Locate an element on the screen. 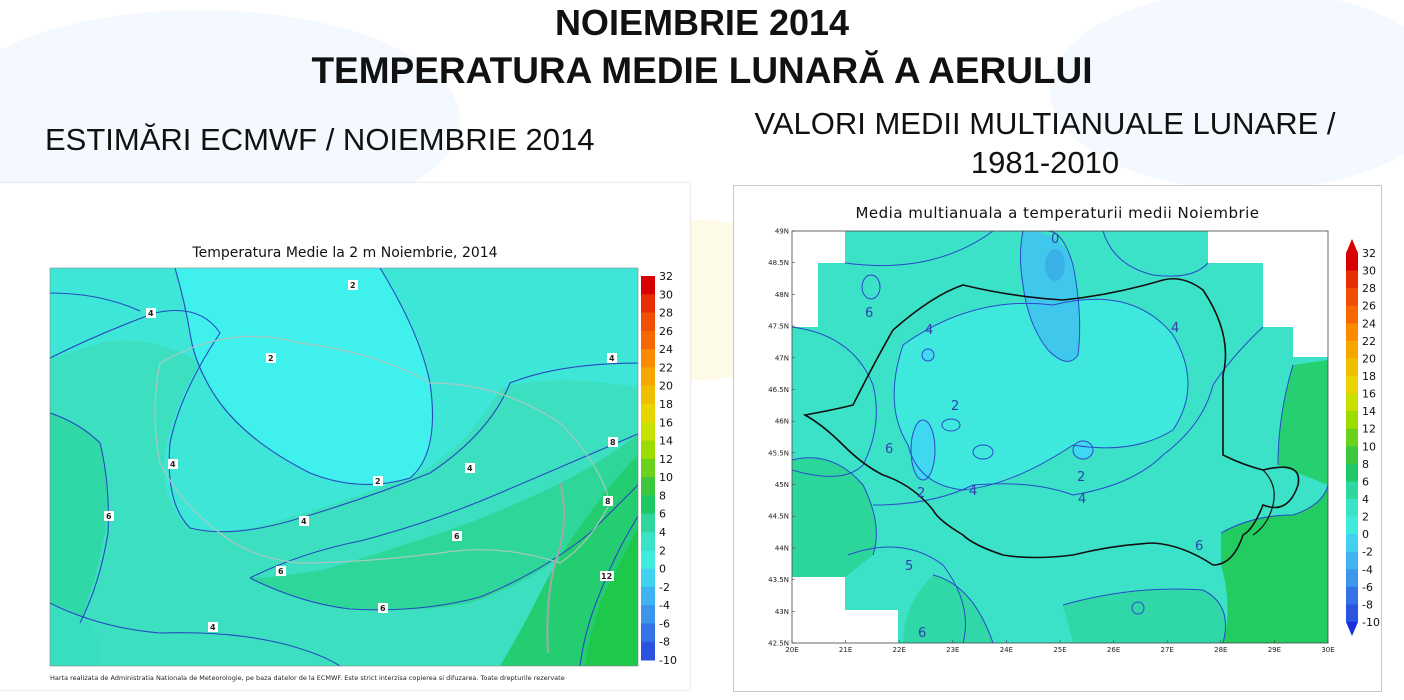 The width and height of the screenshot is (1404, 700). contour-label: 0 is located at coordinates (1055, 239).